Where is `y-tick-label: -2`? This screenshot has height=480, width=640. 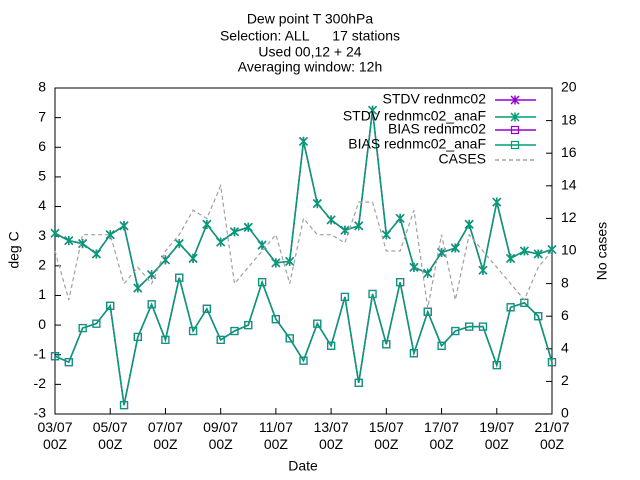 y-tick-label: -2 is located at coordinates (40, 383).